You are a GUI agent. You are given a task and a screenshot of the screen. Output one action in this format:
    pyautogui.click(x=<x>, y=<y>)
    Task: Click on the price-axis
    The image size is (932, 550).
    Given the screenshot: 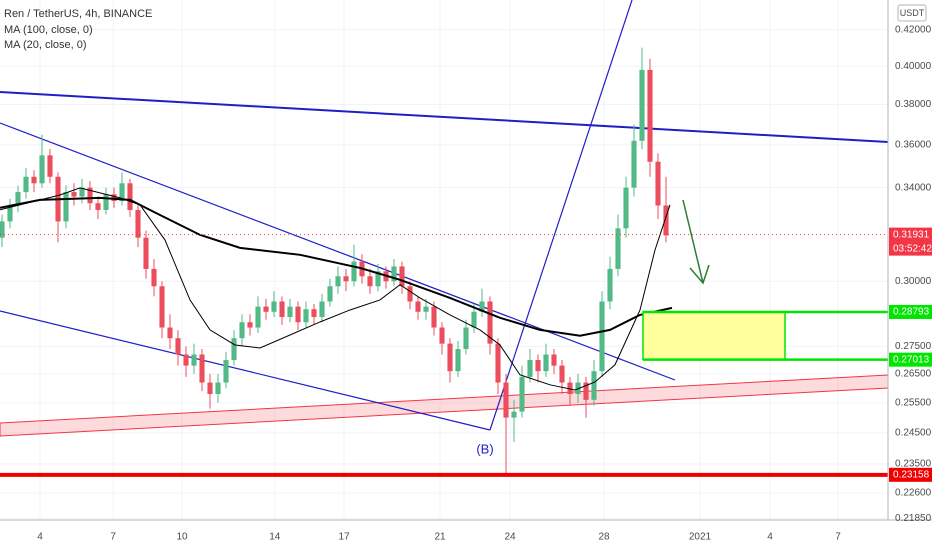 What is the action you would take?
    pyautogui.click(x=910, y=260)
    